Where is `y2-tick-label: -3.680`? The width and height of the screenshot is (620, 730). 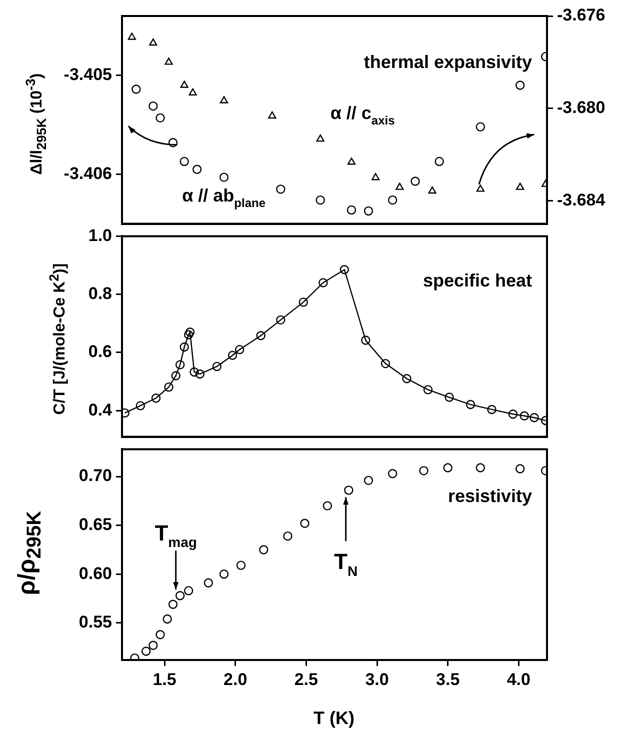 y2-tick-label: -3.680 is located at coordinates (581, 108).